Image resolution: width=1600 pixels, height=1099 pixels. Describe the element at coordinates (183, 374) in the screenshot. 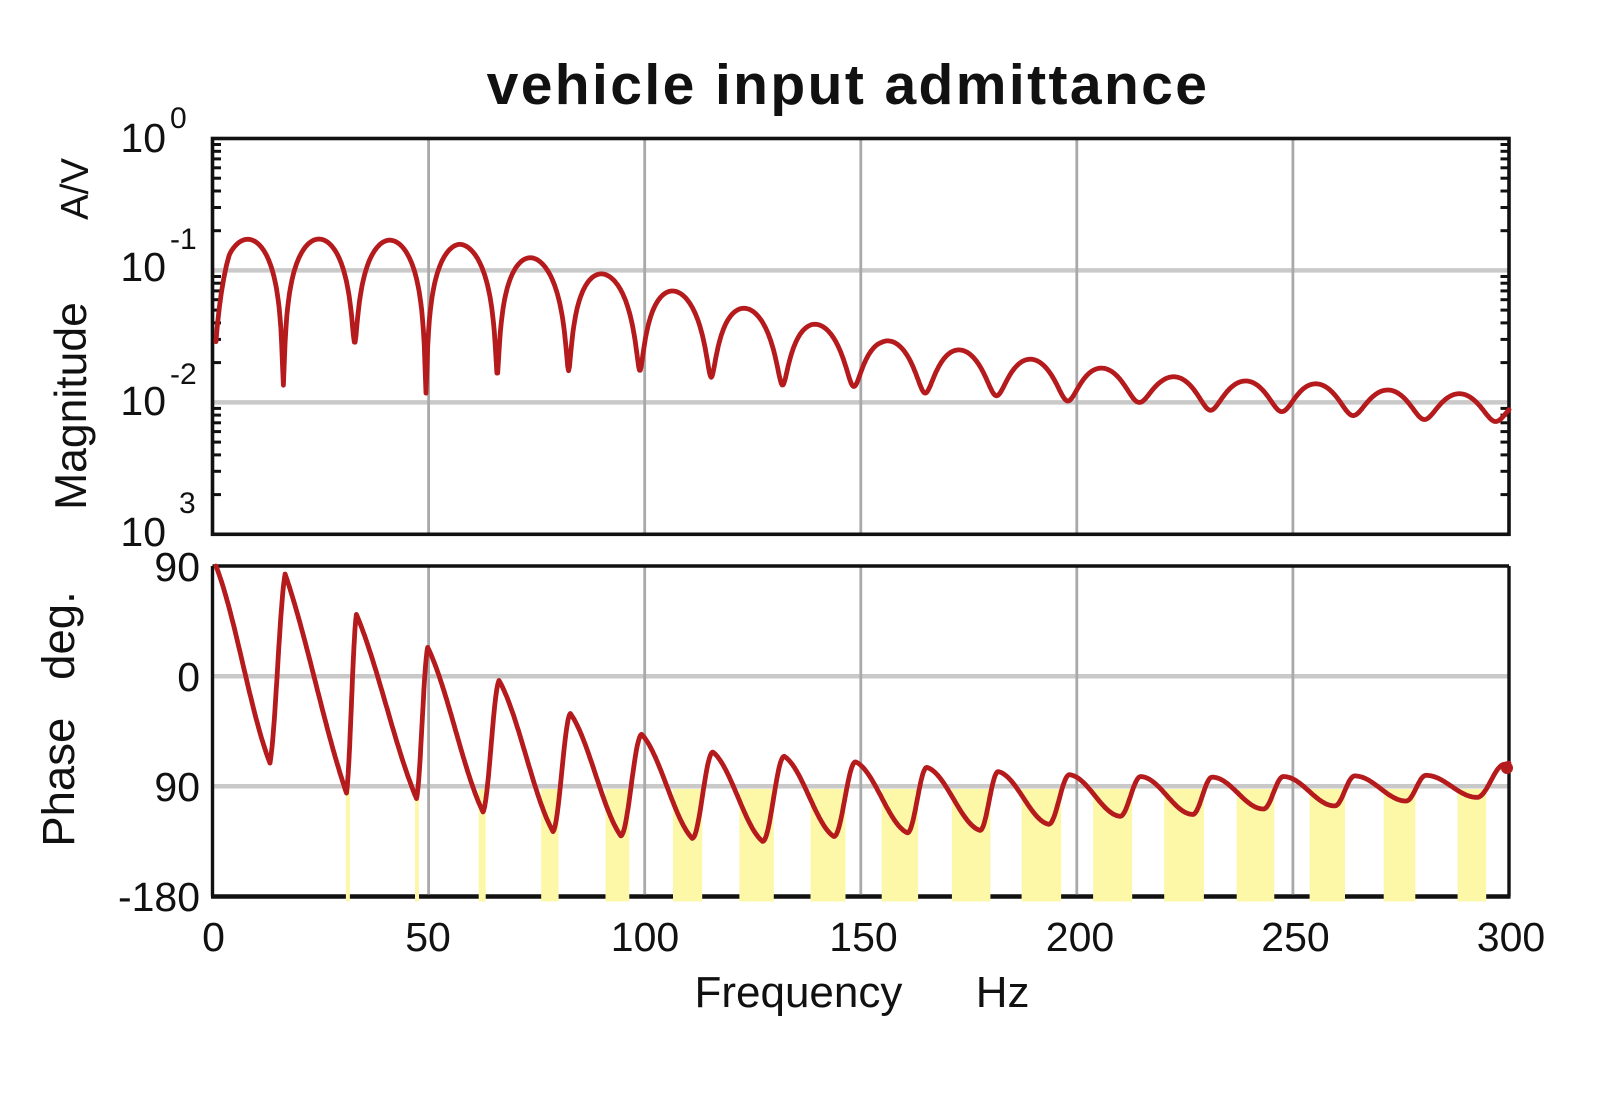

I see `svg-text: -2` at that location.